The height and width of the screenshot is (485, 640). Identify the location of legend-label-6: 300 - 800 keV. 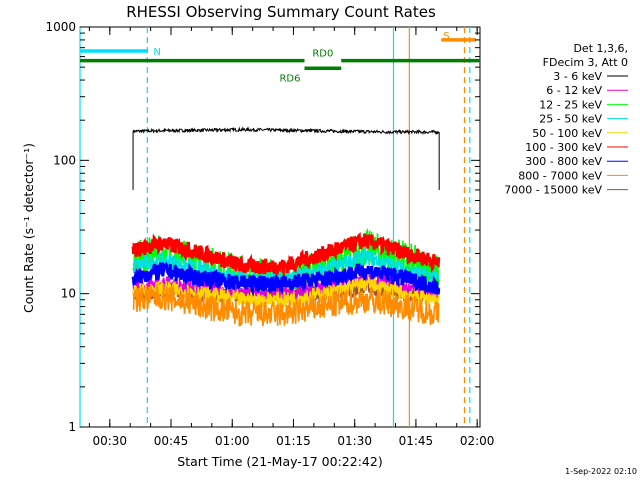
(563, 161).